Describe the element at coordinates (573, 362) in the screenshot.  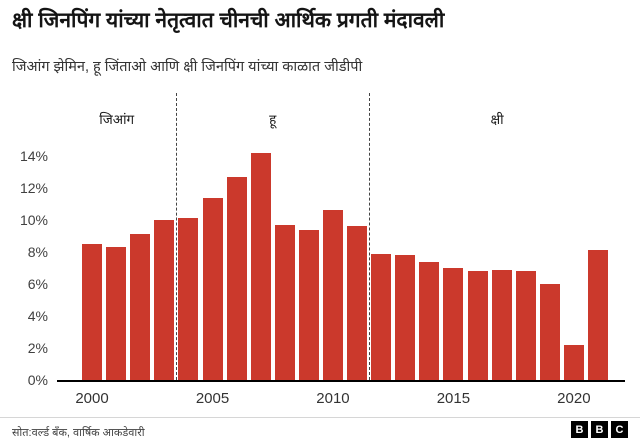
I see `bar-2020` at that location.